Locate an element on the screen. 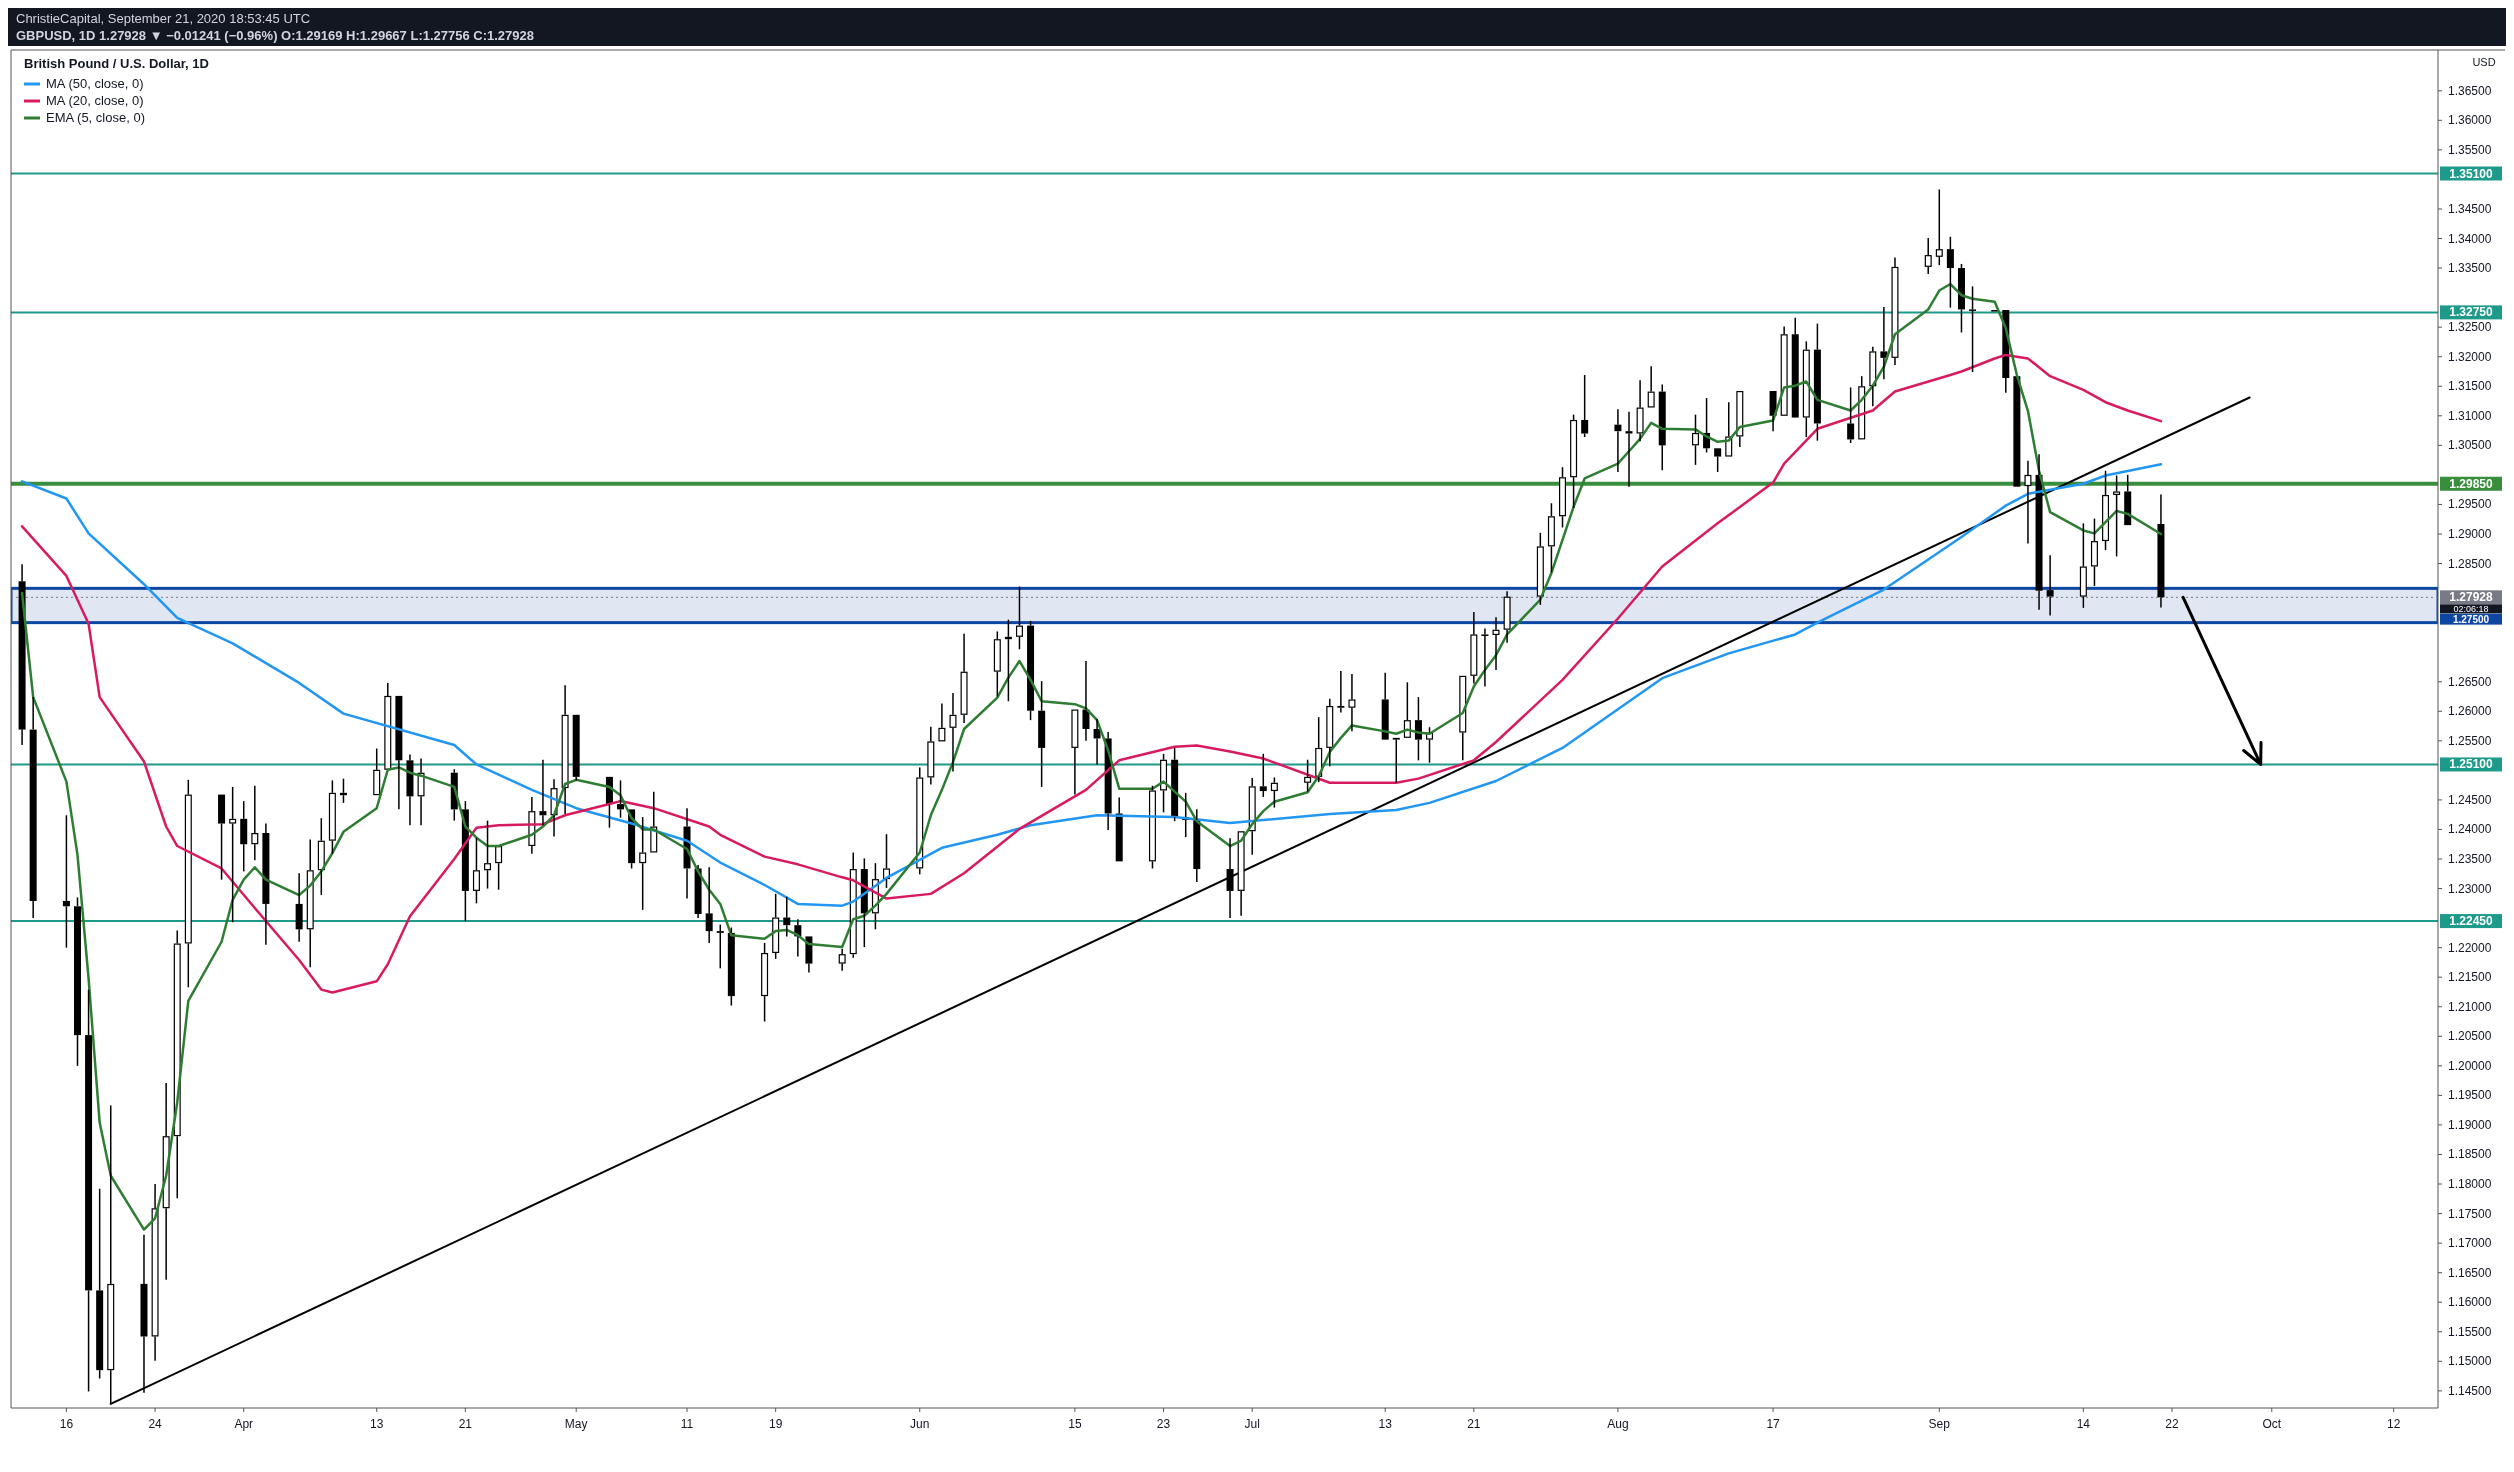 The width and height of the screenshot is (2514, 1472). y-tick-label: 1.16000 is located at coordinates (2470, 1302).